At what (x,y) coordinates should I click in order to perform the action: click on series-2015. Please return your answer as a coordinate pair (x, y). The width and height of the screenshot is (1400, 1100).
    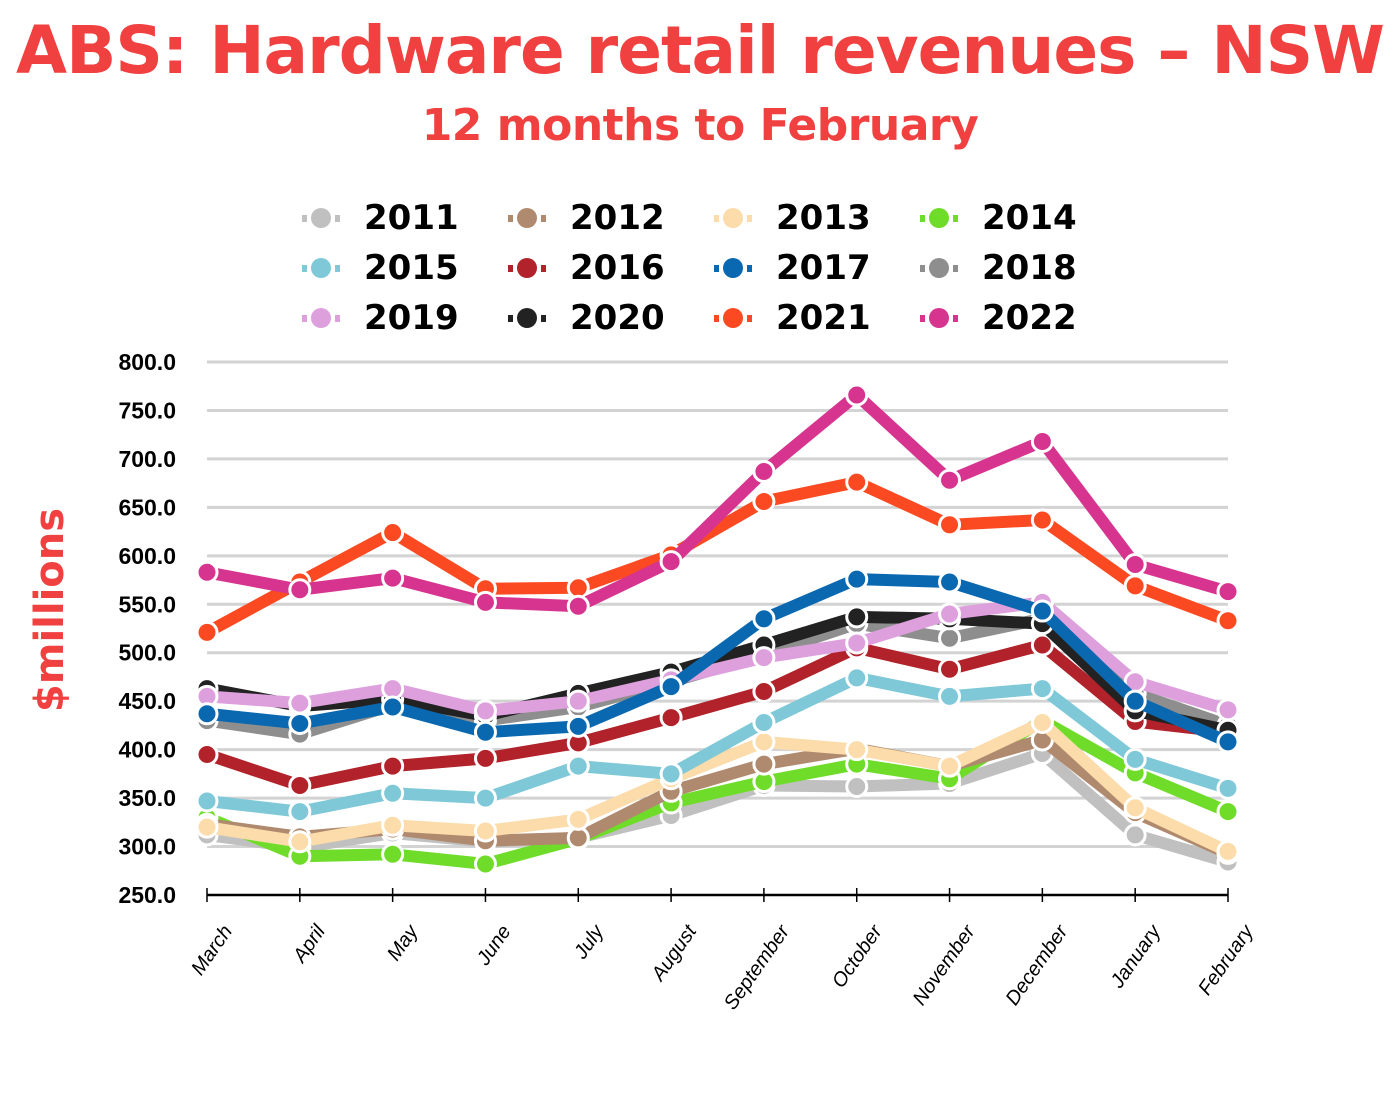
    Looking at the image, I should click on (717, 745).